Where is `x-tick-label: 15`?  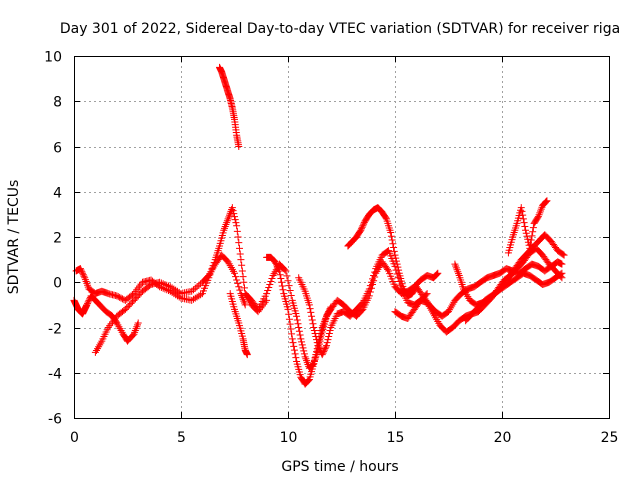 x-tick-label: 15 is located at coordinates (396, 438).